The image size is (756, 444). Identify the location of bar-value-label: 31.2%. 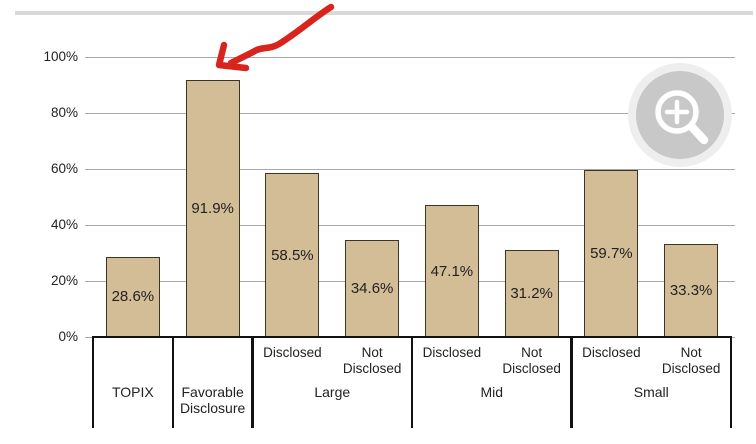
(531, 293).